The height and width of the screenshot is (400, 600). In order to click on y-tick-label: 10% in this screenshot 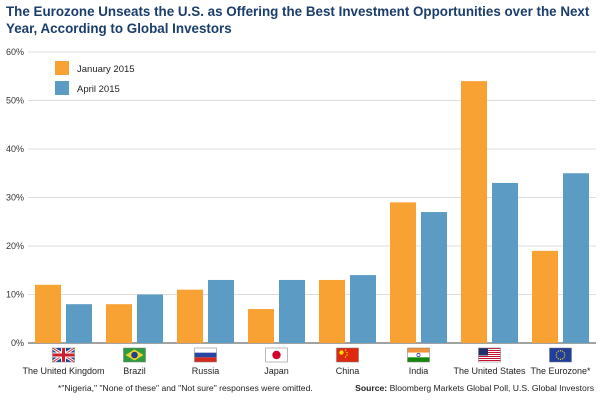, I will do `click(15, 295)`.